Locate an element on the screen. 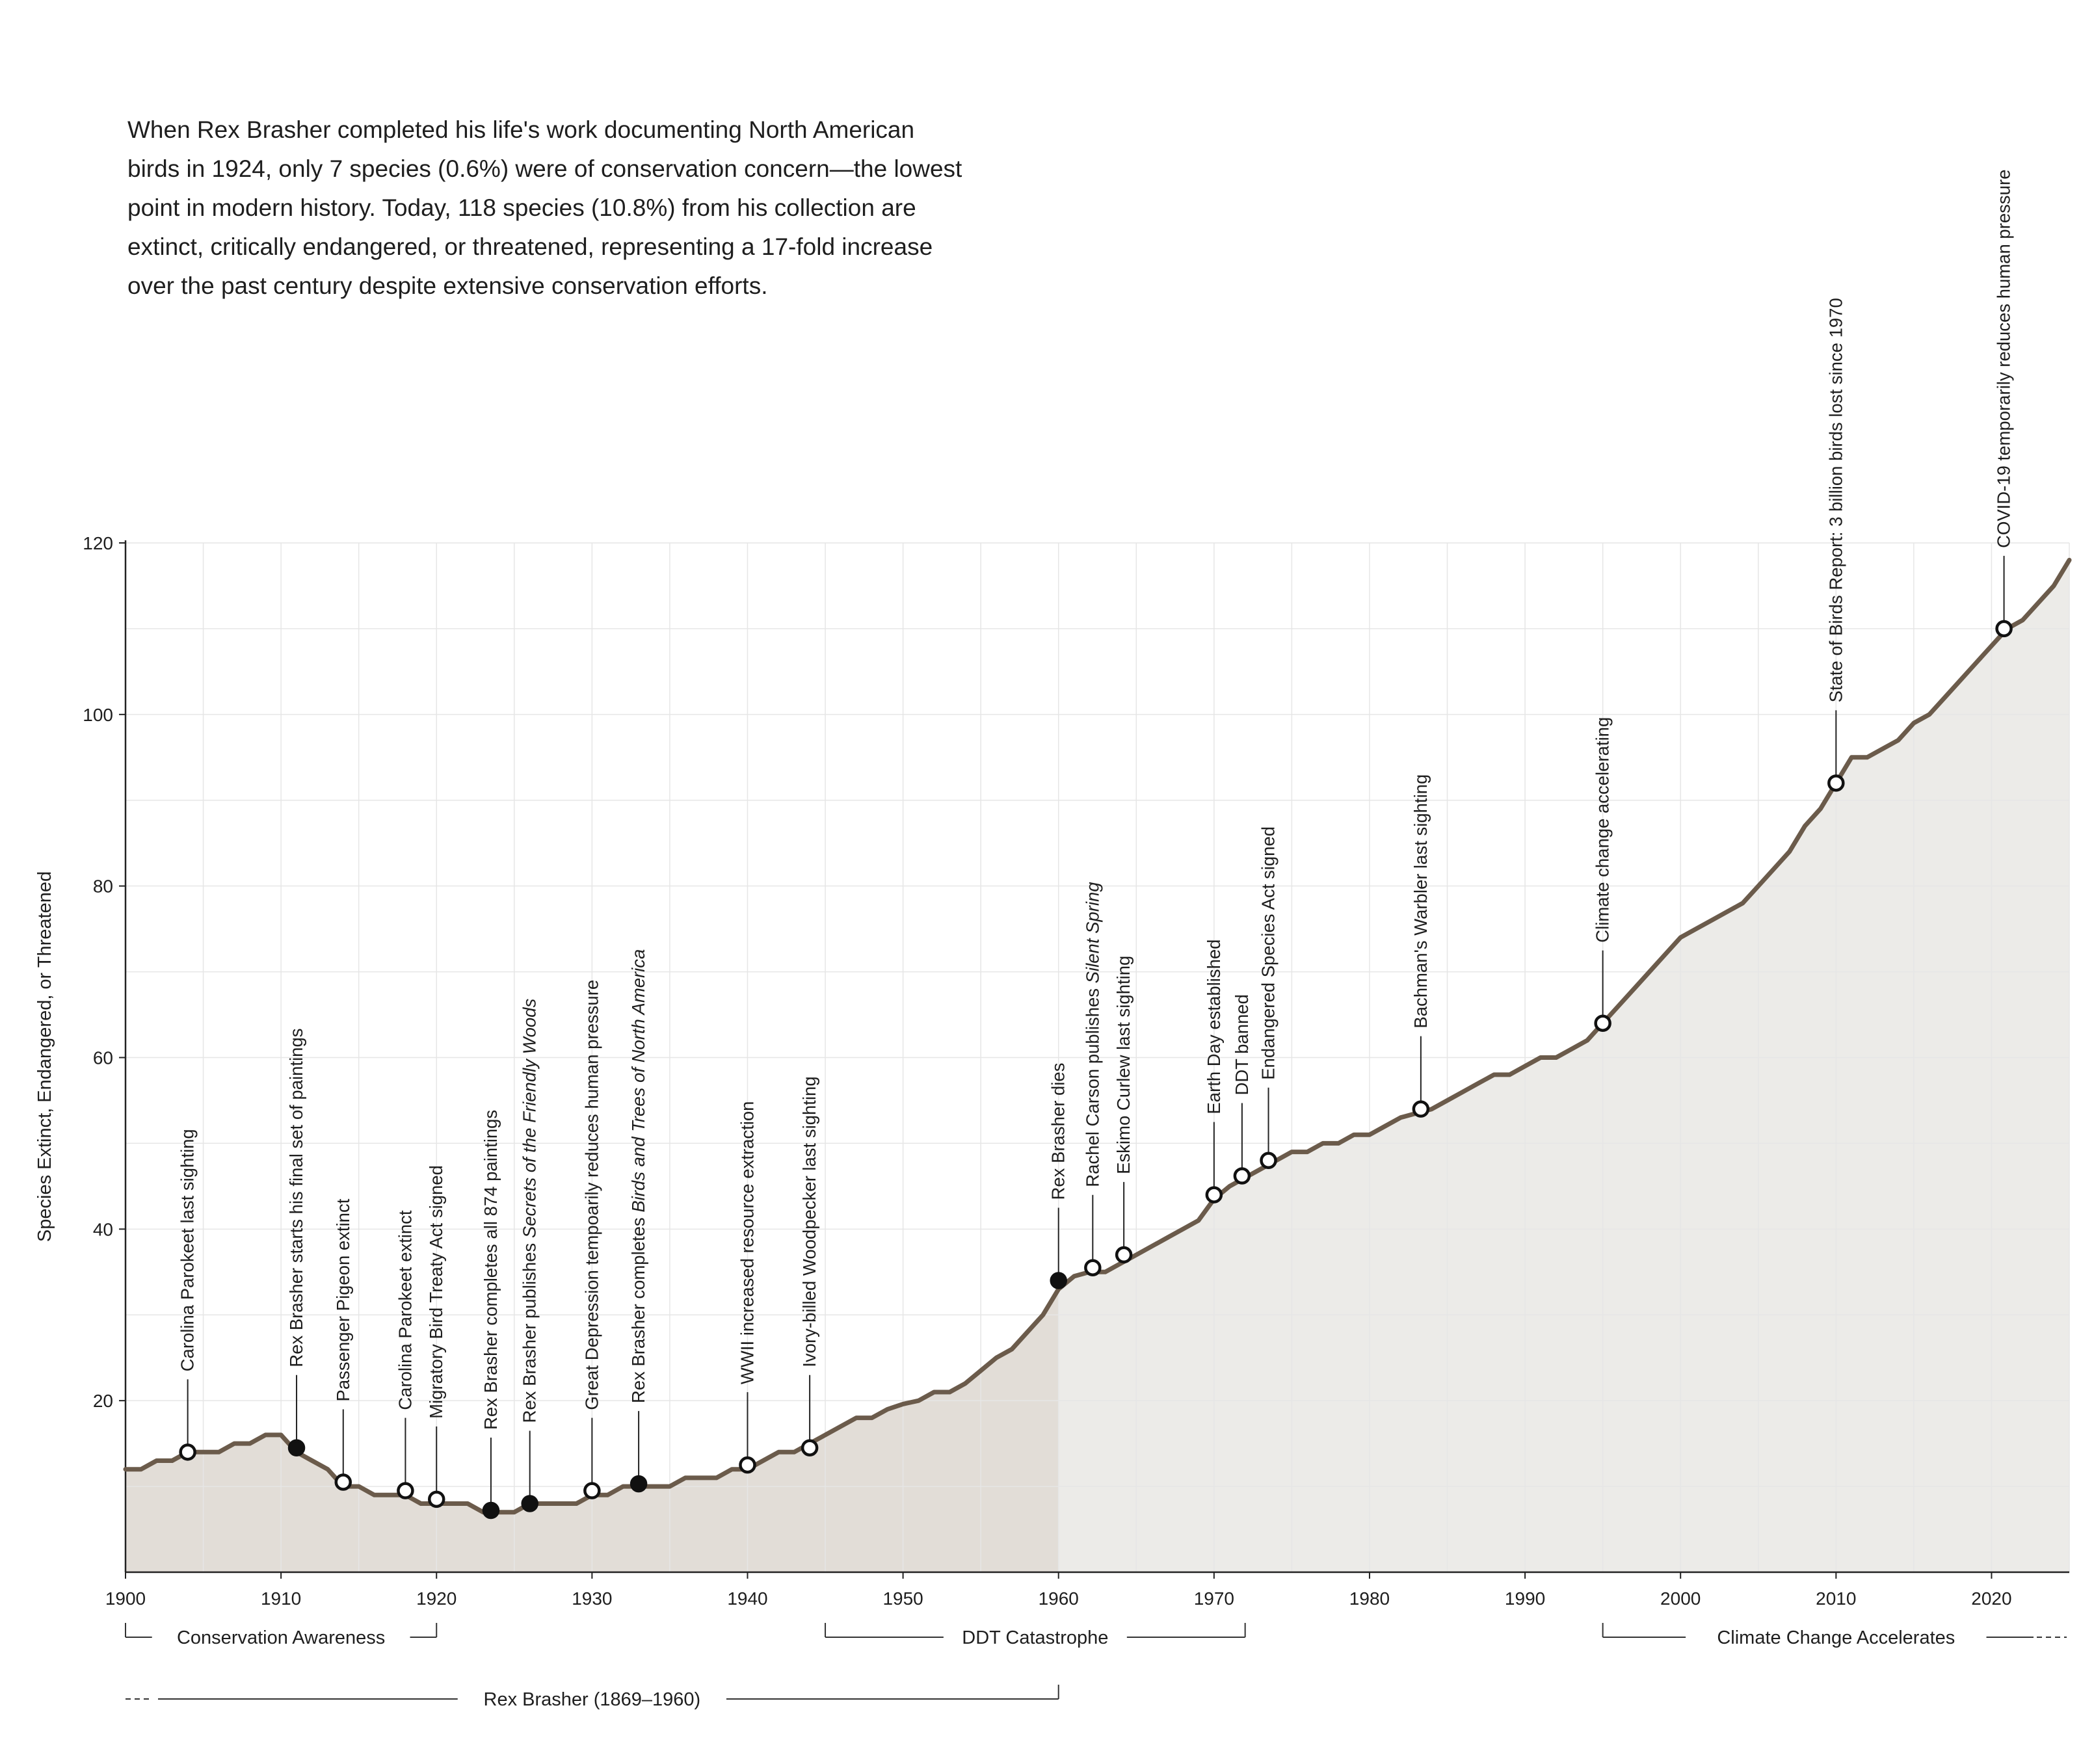  y-tick-label: 20 is located at coordinates (103, 1401).